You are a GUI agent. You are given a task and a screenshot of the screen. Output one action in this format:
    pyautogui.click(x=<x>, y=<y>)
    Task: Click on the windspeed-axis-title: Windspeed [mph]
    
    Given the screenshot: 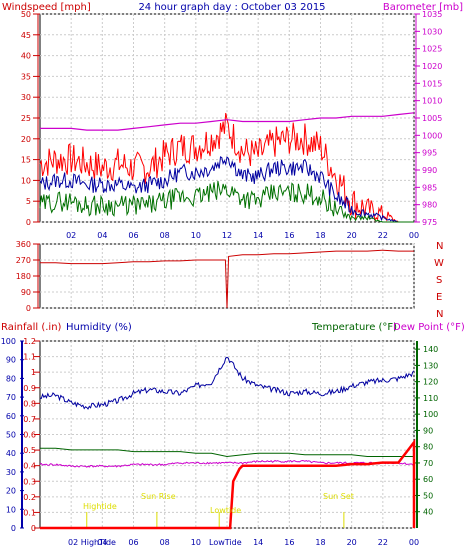 What is the action you would take?
    pyautogui.click(x=46, y=7)
    